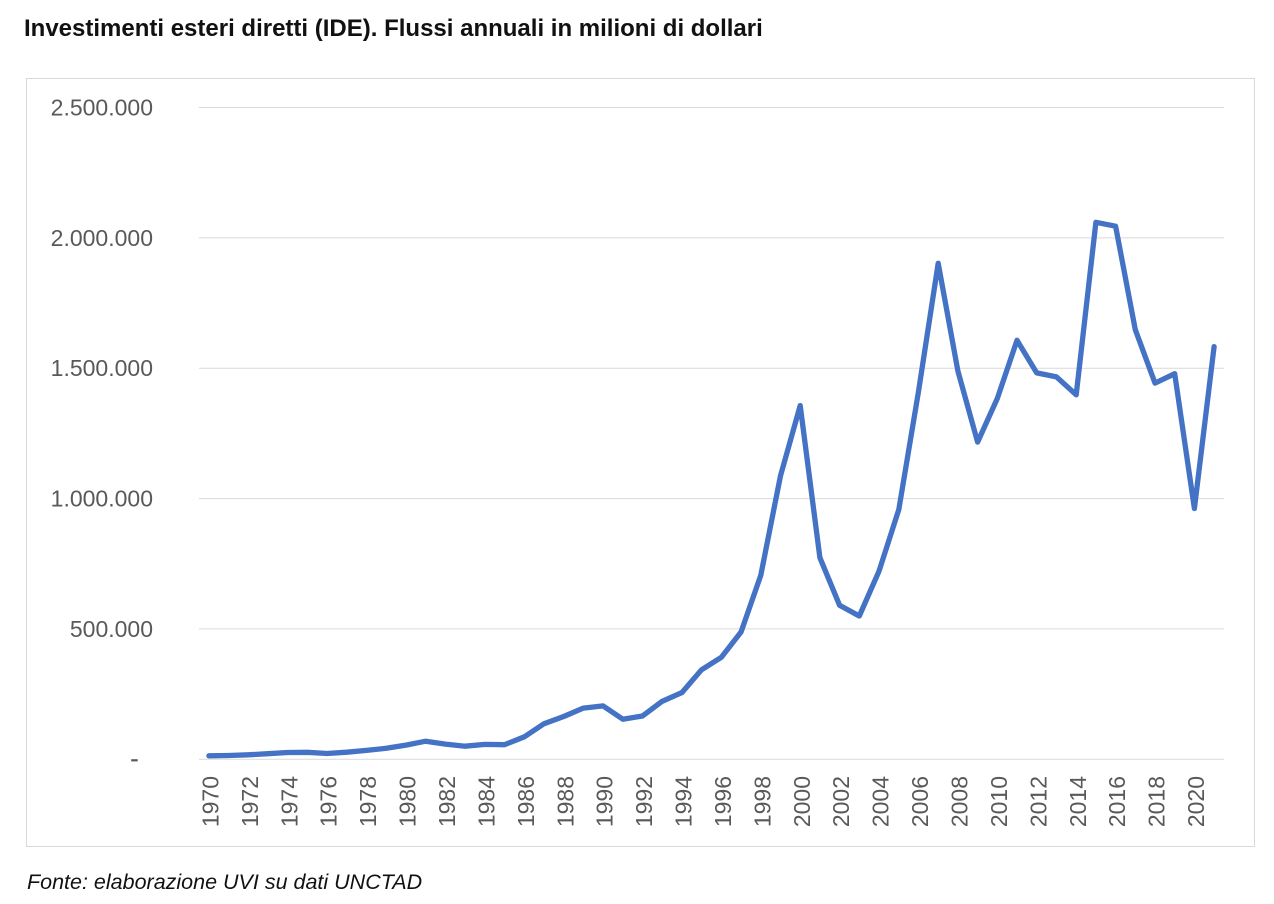 This screenshot has width=1274, height=904. I want to click on svg-text: 1.500.000, so click(102, 368).